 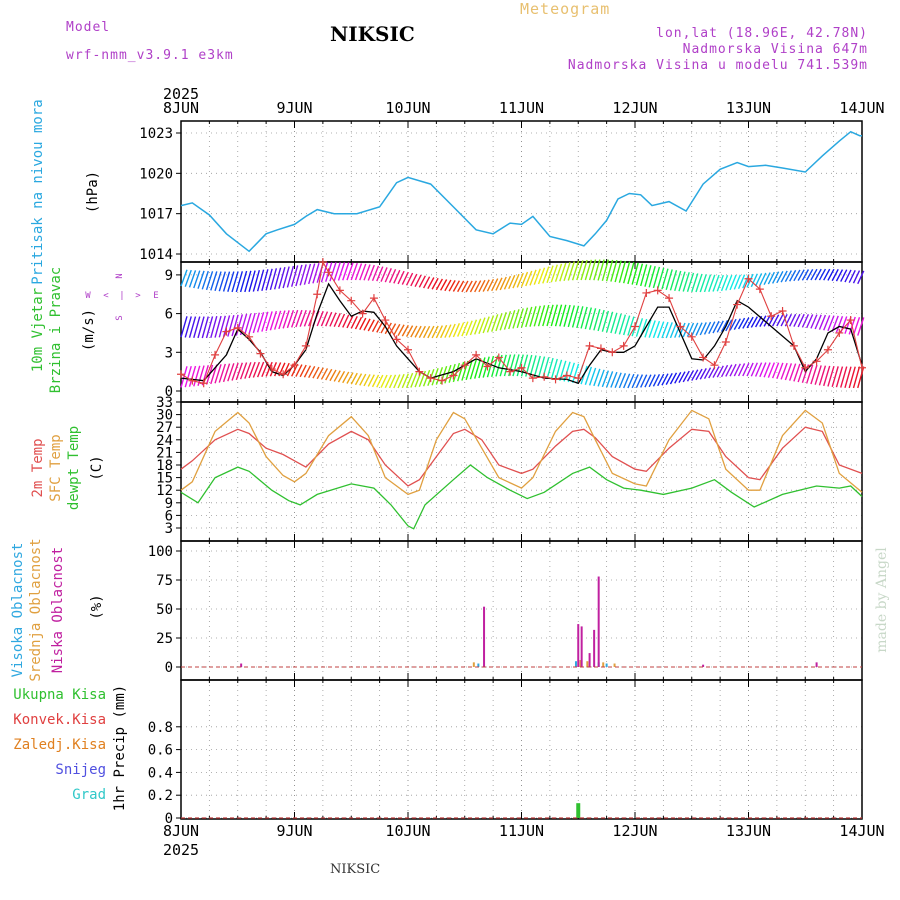 What do you see at coordinates (614, 665) in the screenshot?
I see `cloud-mid-bar` at bounding box center [614, 665].